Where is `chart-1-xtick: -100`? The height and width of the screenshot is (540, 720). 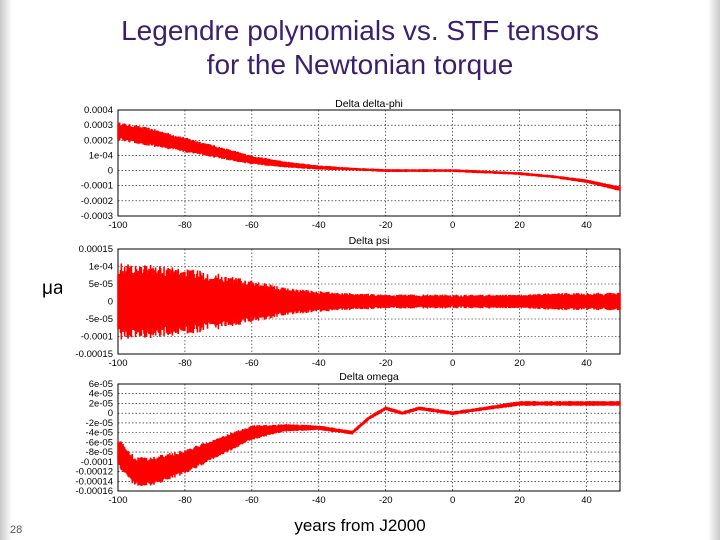
chart-1-xtick: -100 is located at coordinates (117, 225).